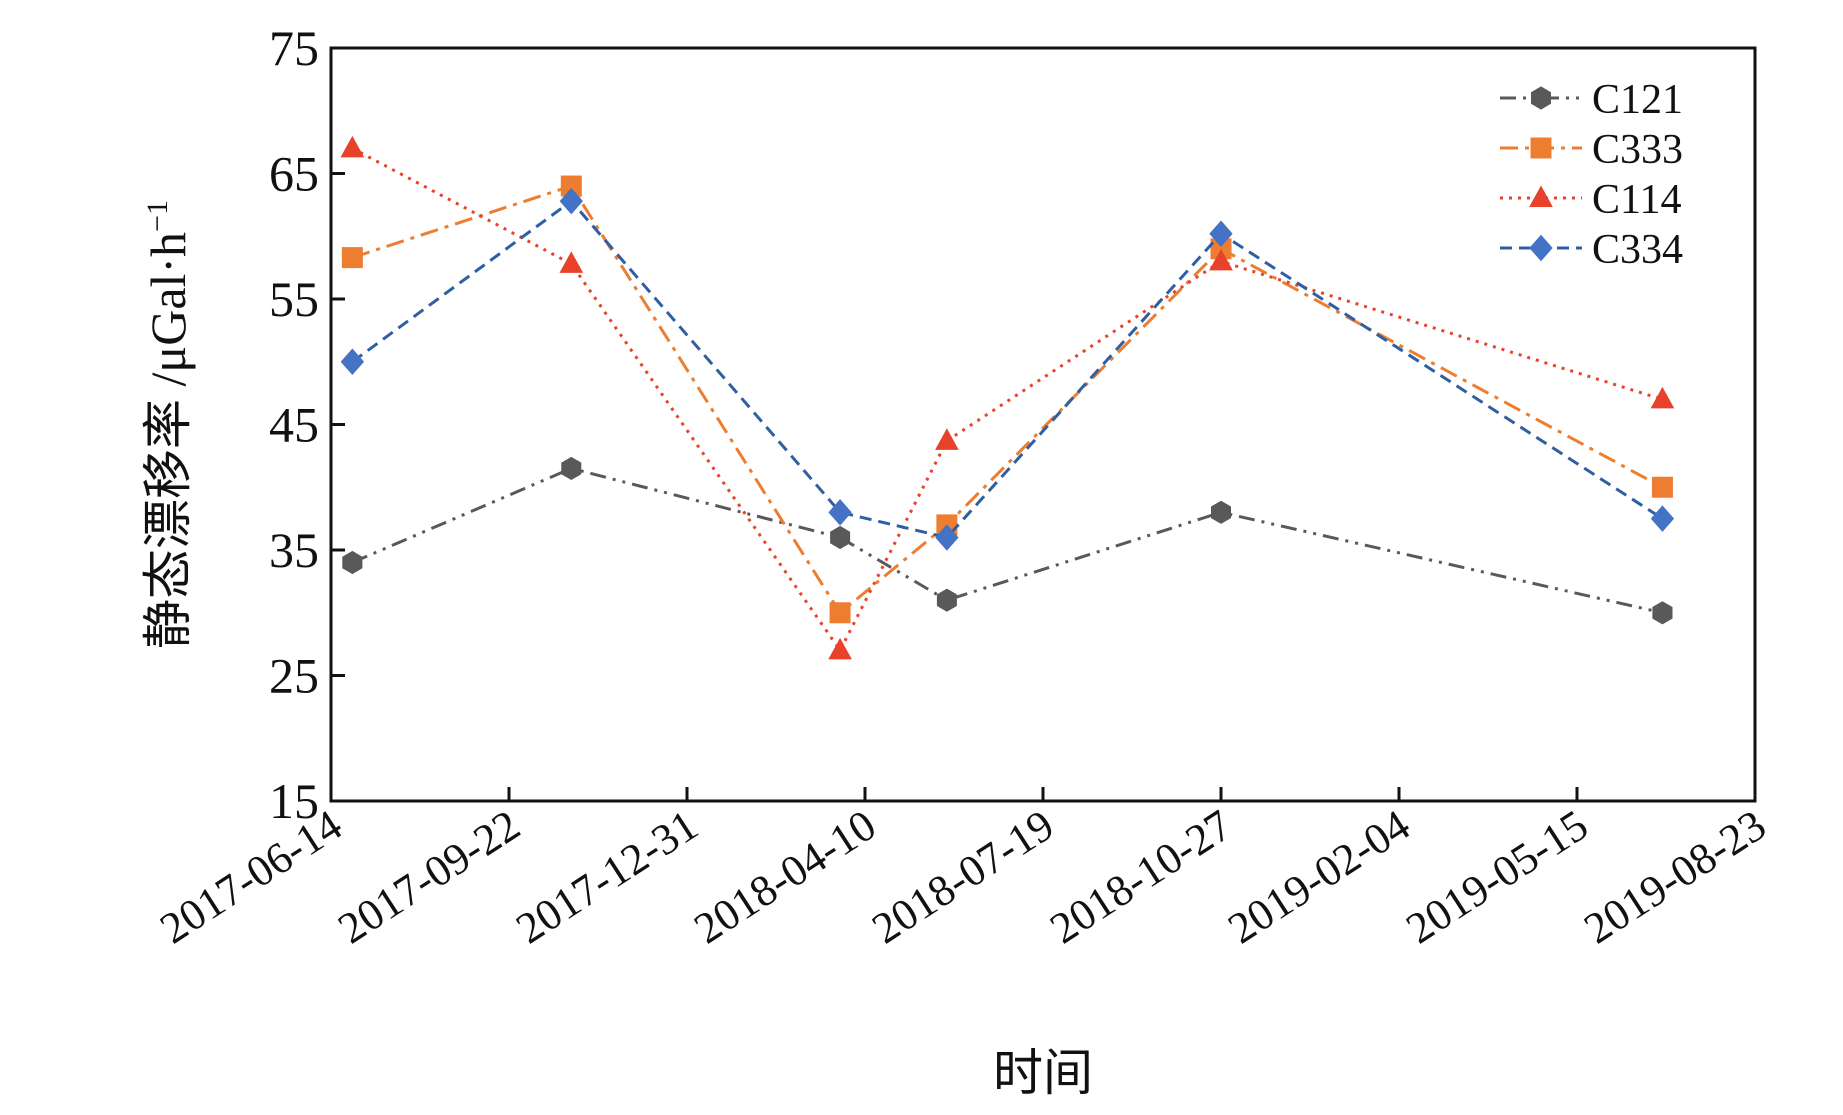 The image size is (1843, 1115). Describe the element at coordinates (251, 876) in the screenshot. I see `x-tick-label: 2017-06-14` at that location.